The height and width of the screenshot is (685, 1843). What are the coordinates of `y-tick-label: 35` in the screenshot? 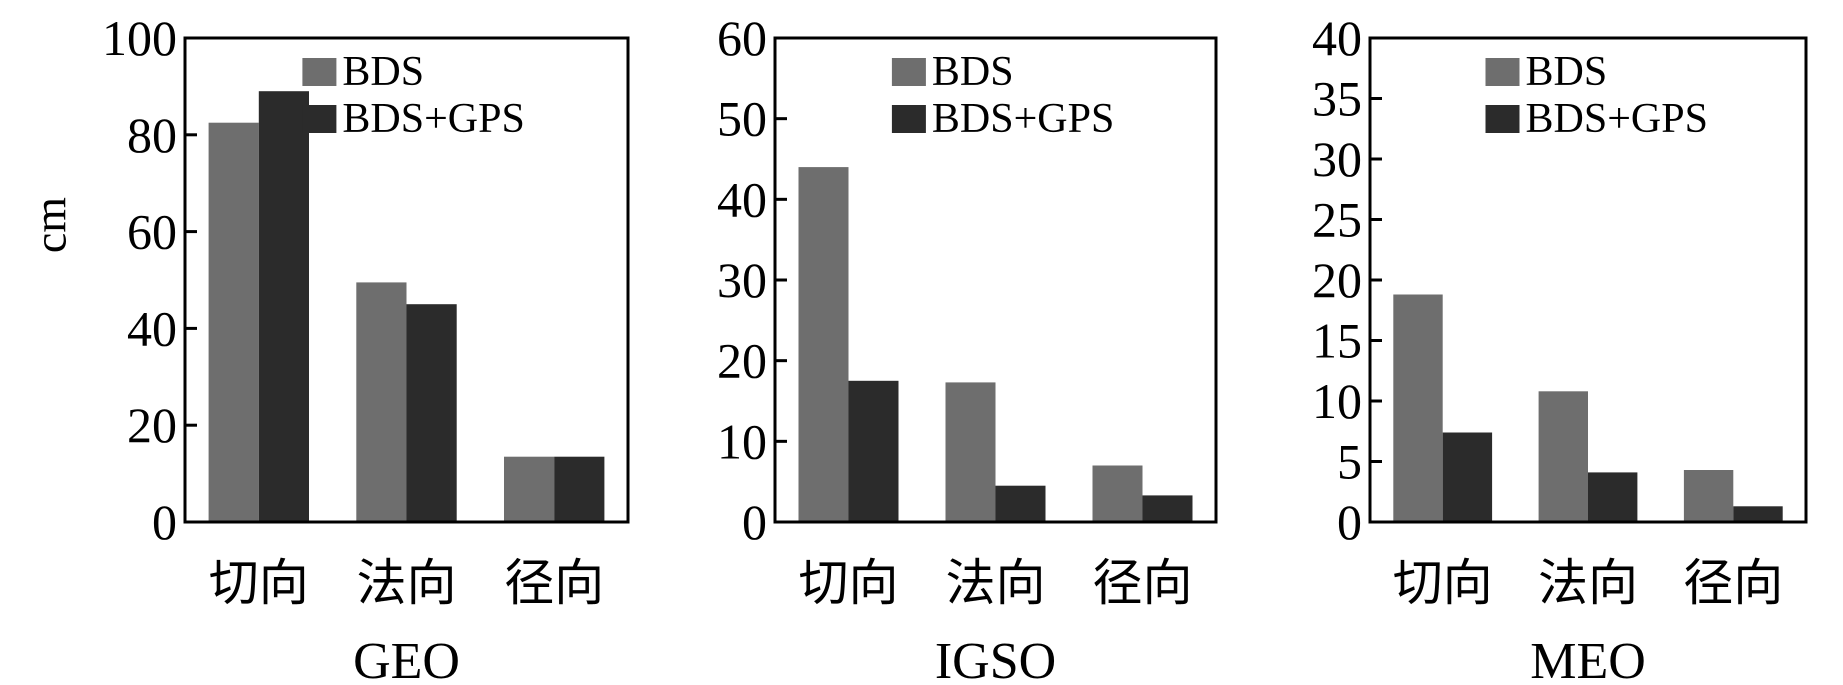 It's located at (1337, 99).